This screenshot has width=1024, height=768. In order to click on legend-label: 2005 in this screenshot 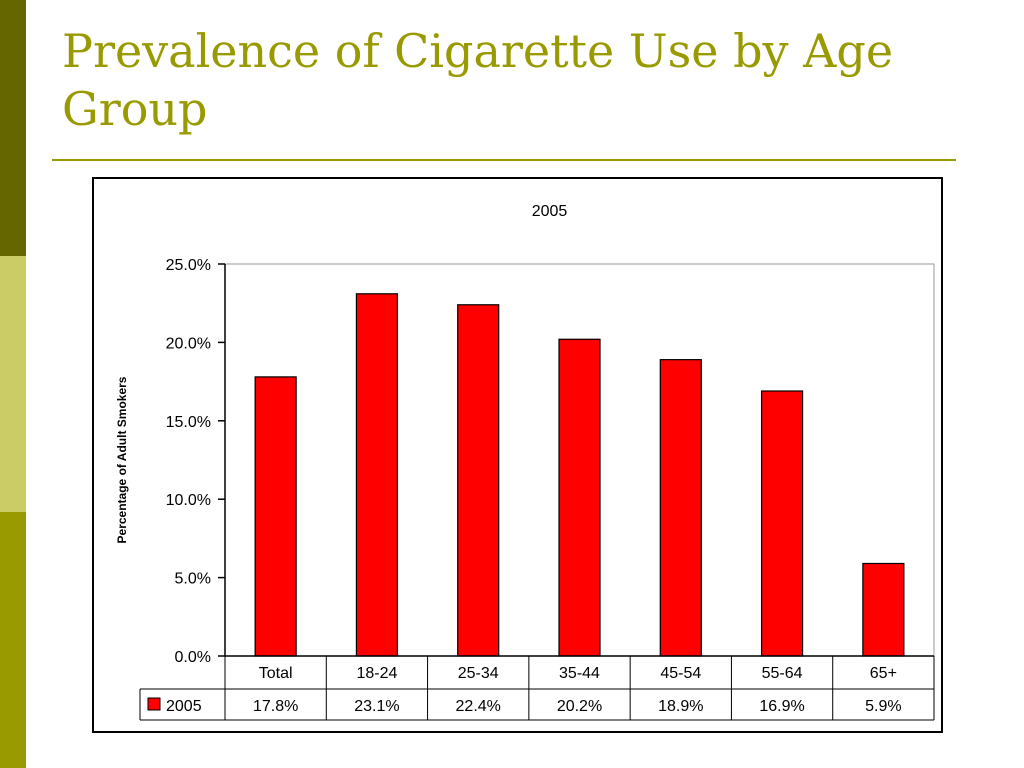, I will do `click(184, 706)`.